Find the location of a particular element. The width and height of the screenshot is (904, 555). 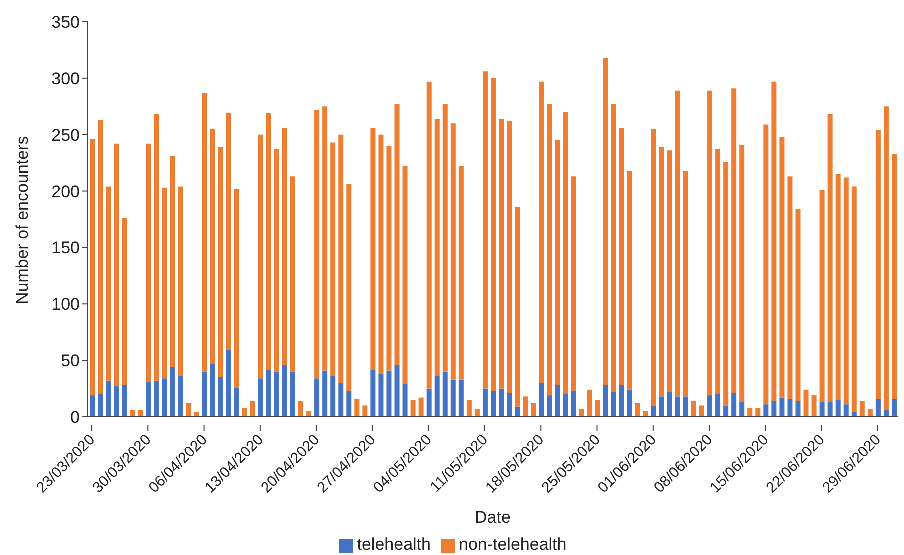

legend-label: non-telehealth is located at coordinates (512, 544).